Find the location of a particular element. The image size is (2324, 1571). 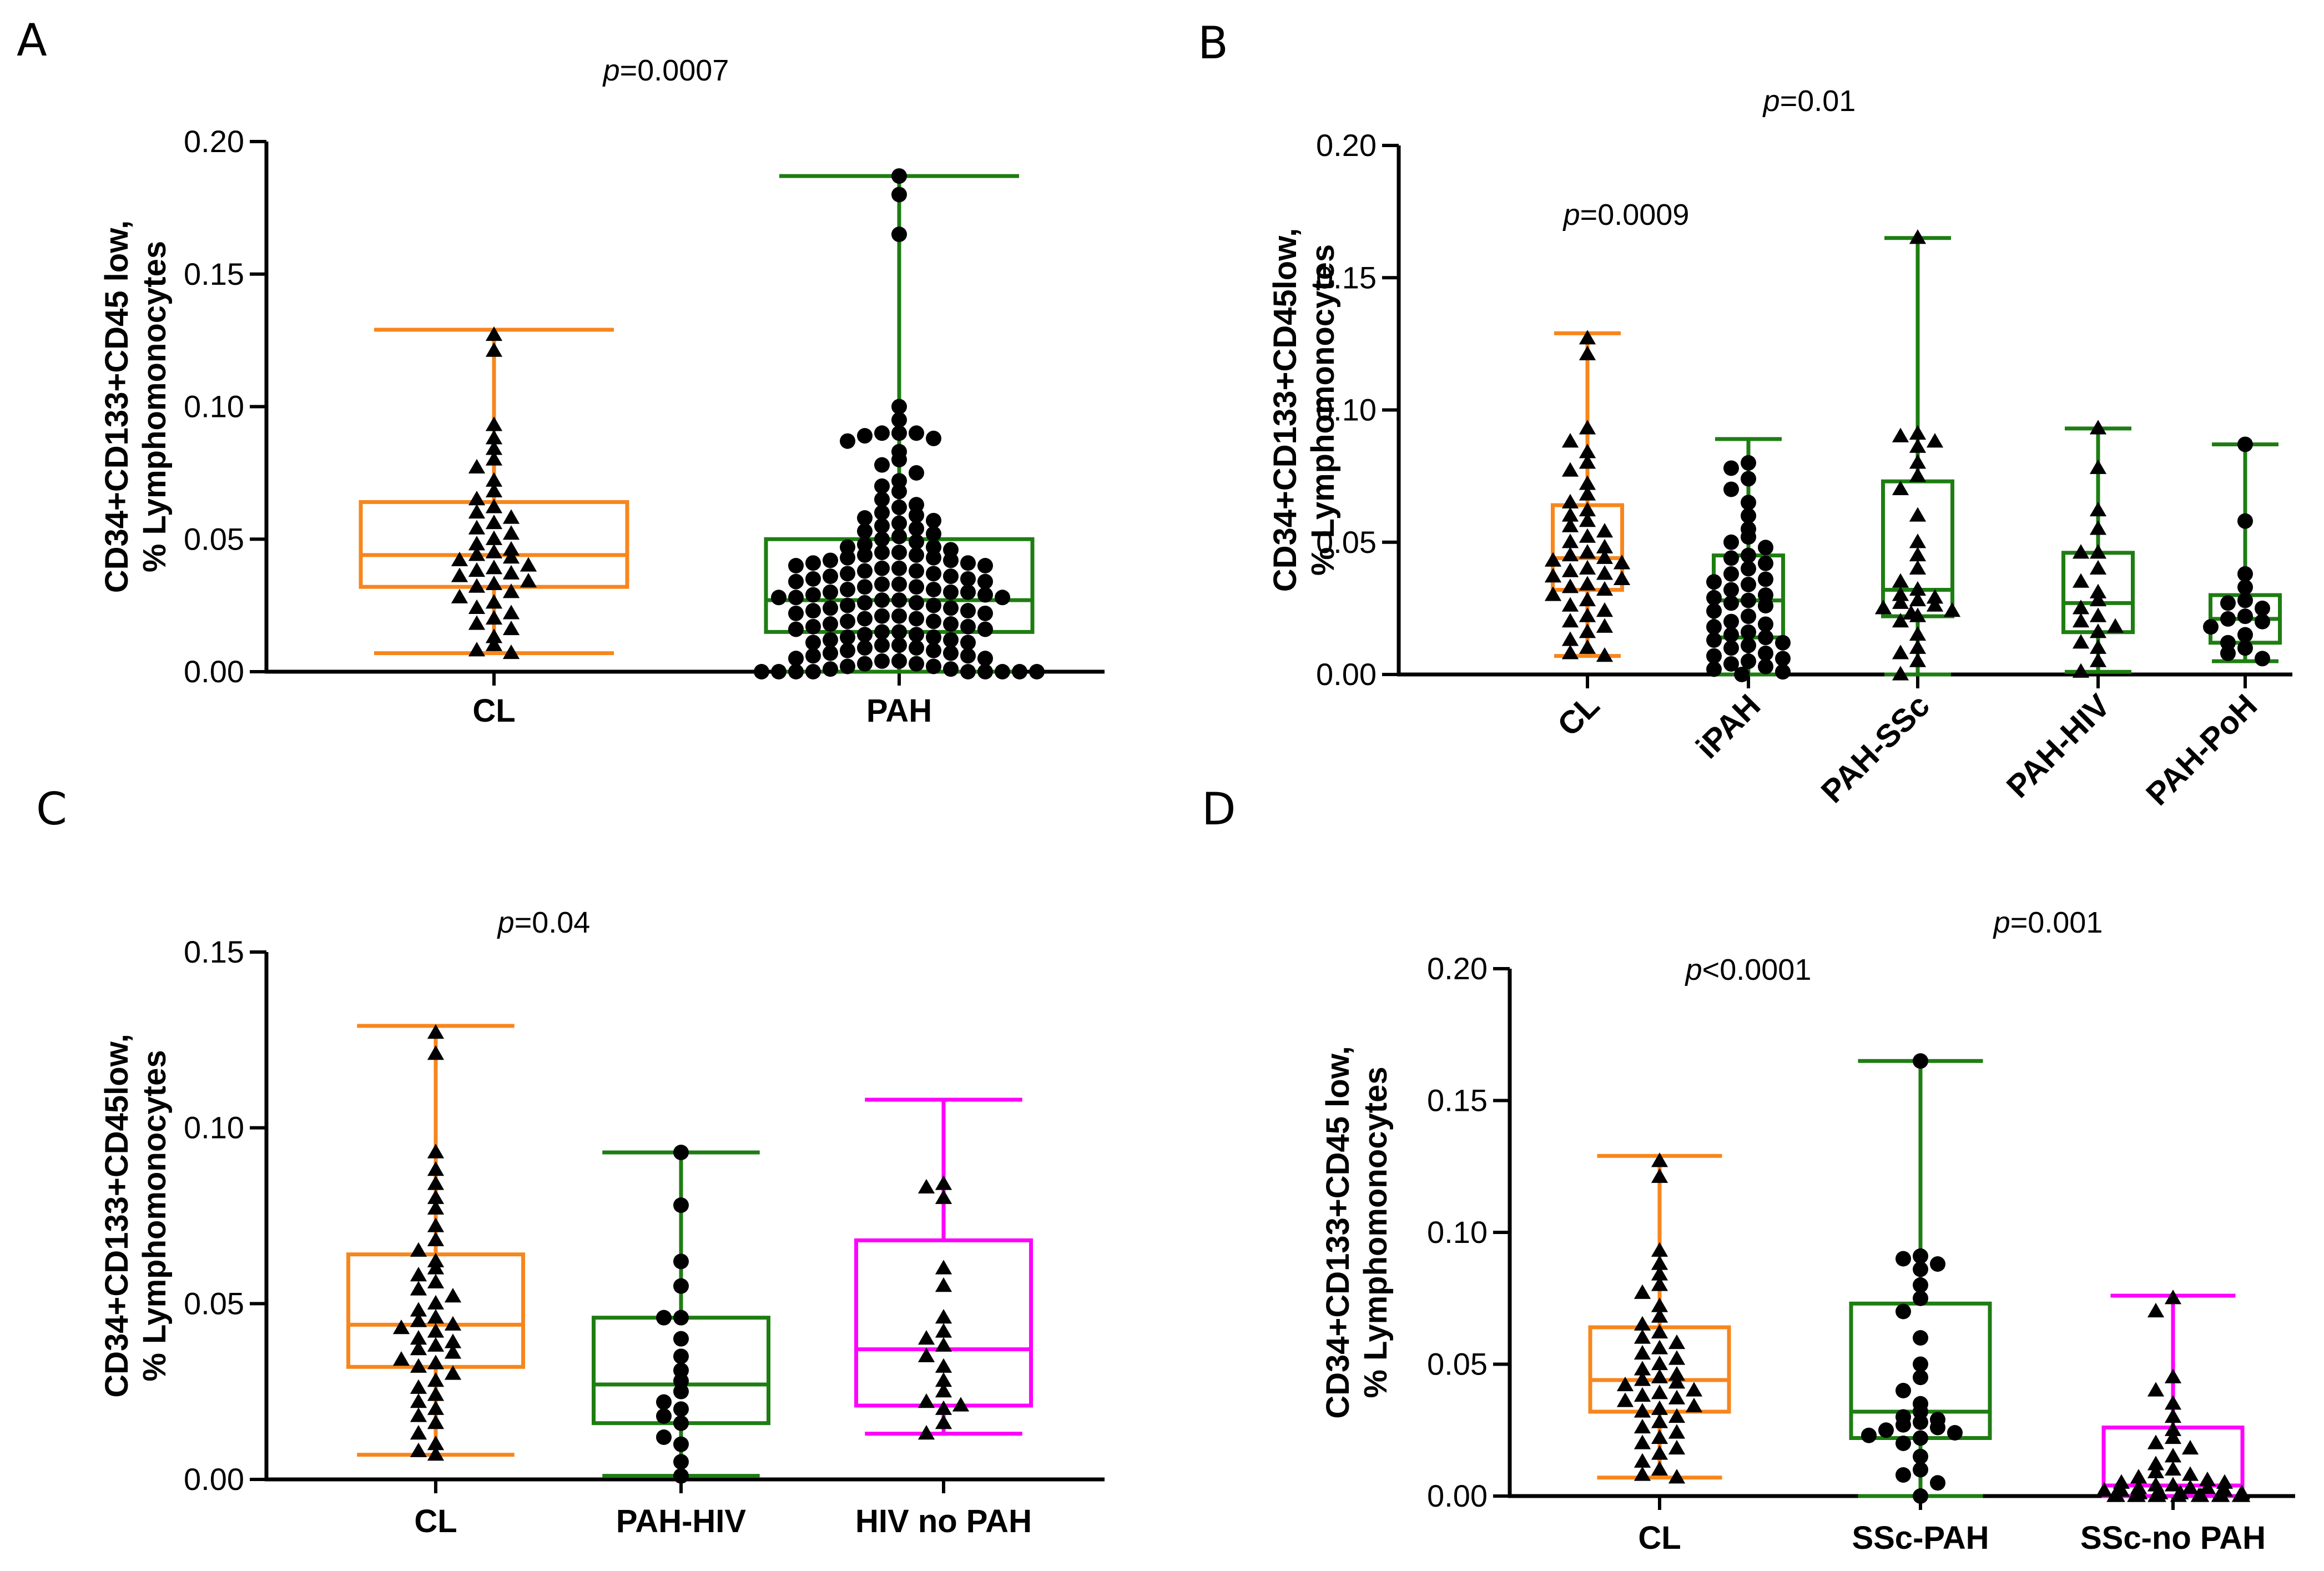

p-value: p=0.0007 is located at coordinates (665, 70).